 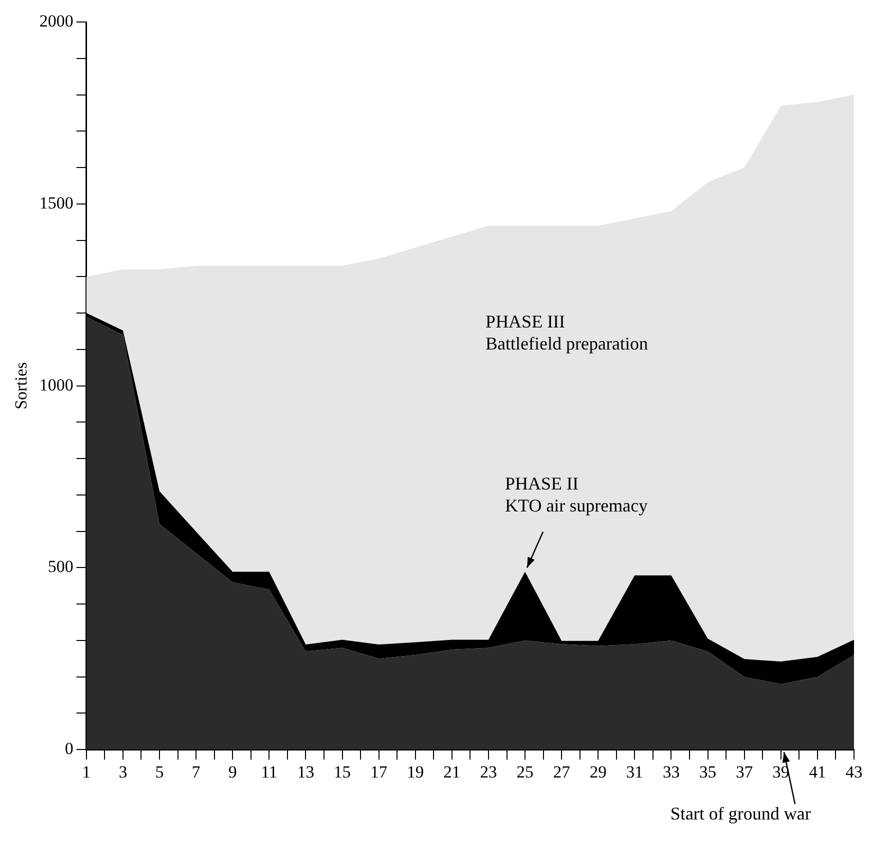 I want to click on x-tick-label: 31, so click(x=635, y=772).